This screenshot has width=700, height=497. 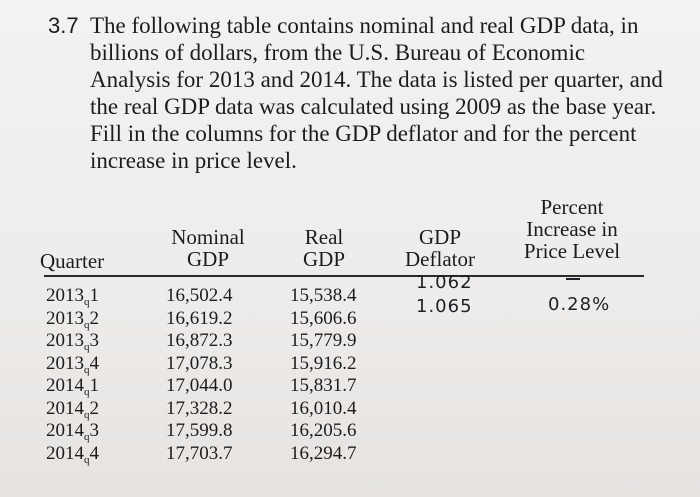 I want to click on quarter-cell: 2013q4, so click(x=72, y=364).